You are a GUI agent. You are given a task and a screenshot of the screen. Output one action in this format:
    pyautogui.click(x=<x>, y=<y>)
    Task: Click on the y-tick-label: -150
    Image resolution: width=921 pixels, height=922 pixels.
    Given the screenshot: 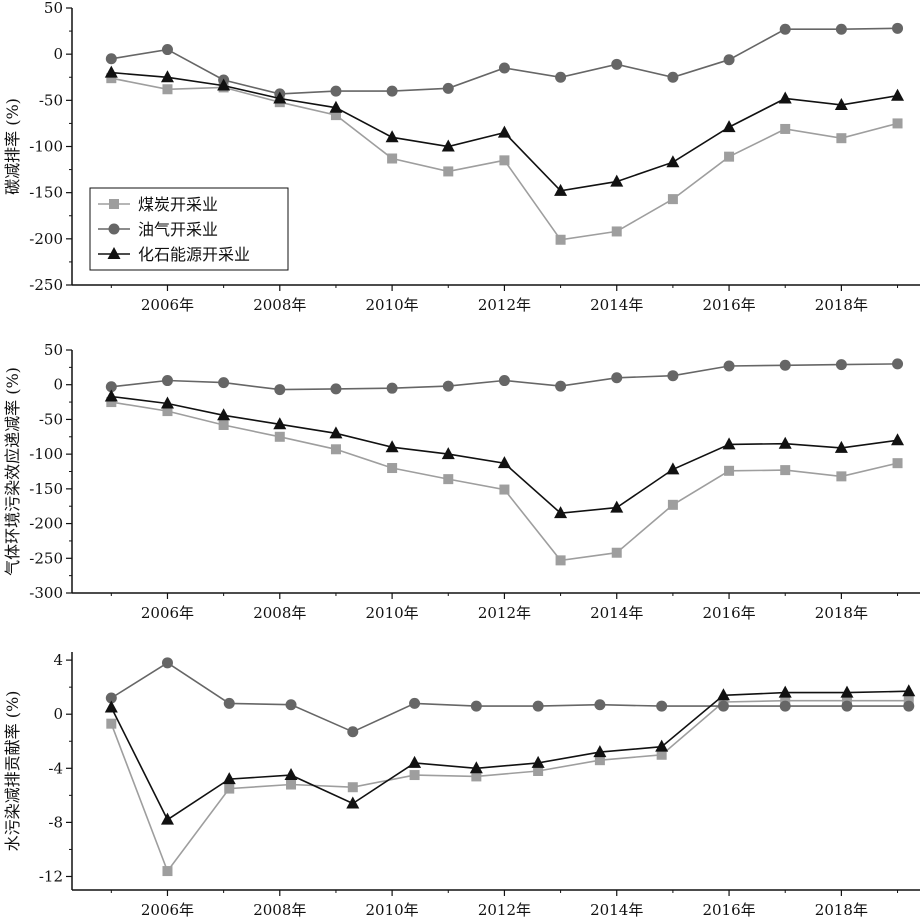 What is the action you would take?
    pyautogui.click(x=46, y=489)
    